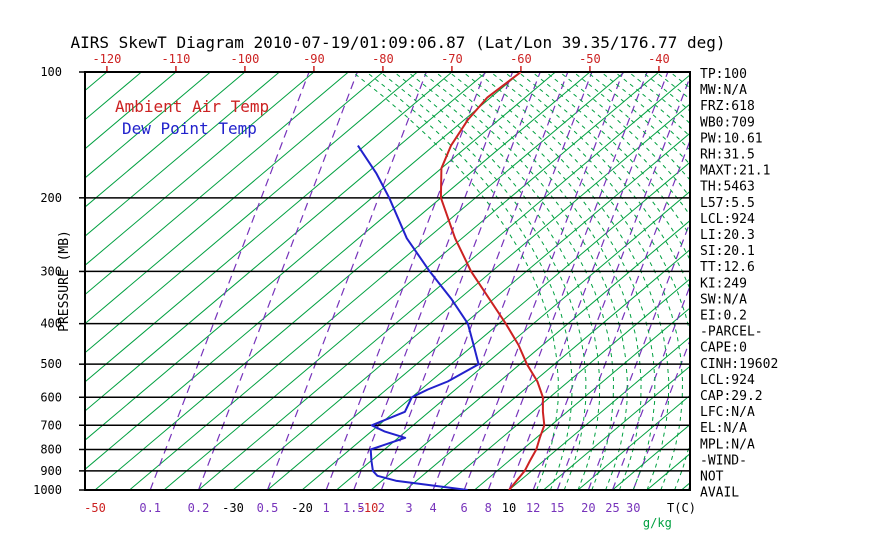 Image resolution: width=870 pixels, height=560 pixels. I want to click on stats-line: AVAIL, so click(719, 493).